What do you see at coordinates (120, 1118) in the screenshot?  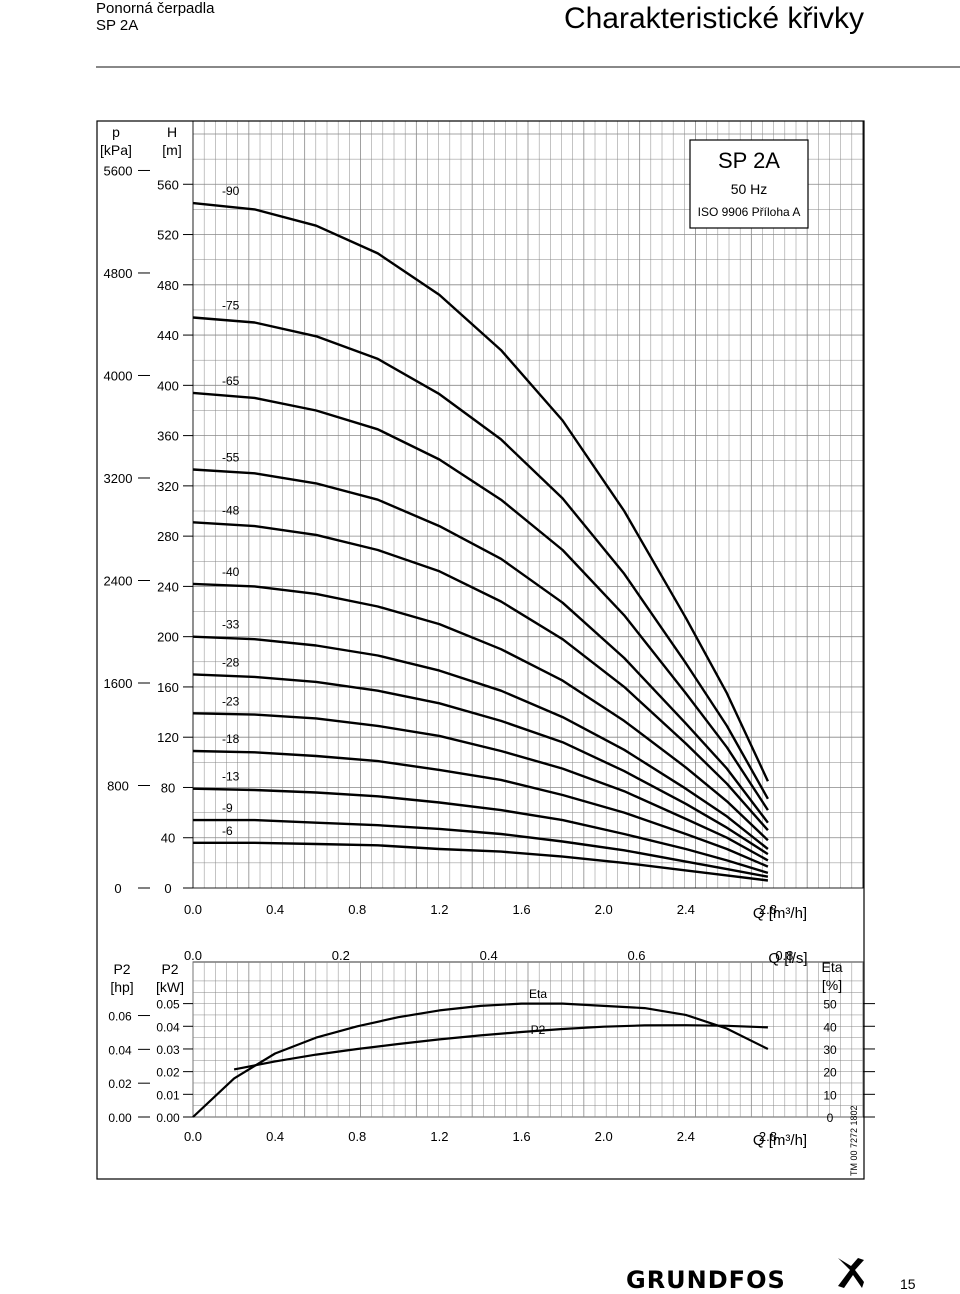 I see `hp-tick-label: 0.00` at bounding box center [120, 1118].